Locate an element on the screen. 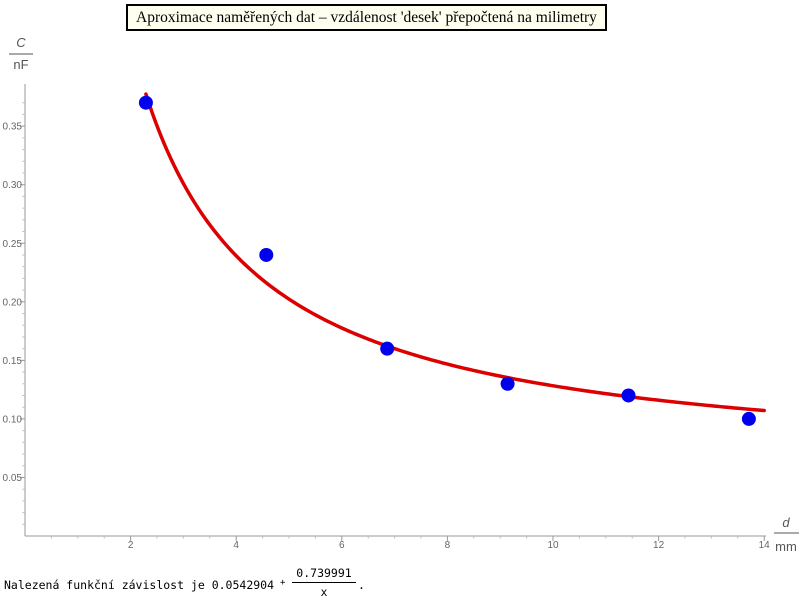 The width and height of the screenshot is (800, 599). y-tick-label: 0.10 is located at coordinates (13, 419).